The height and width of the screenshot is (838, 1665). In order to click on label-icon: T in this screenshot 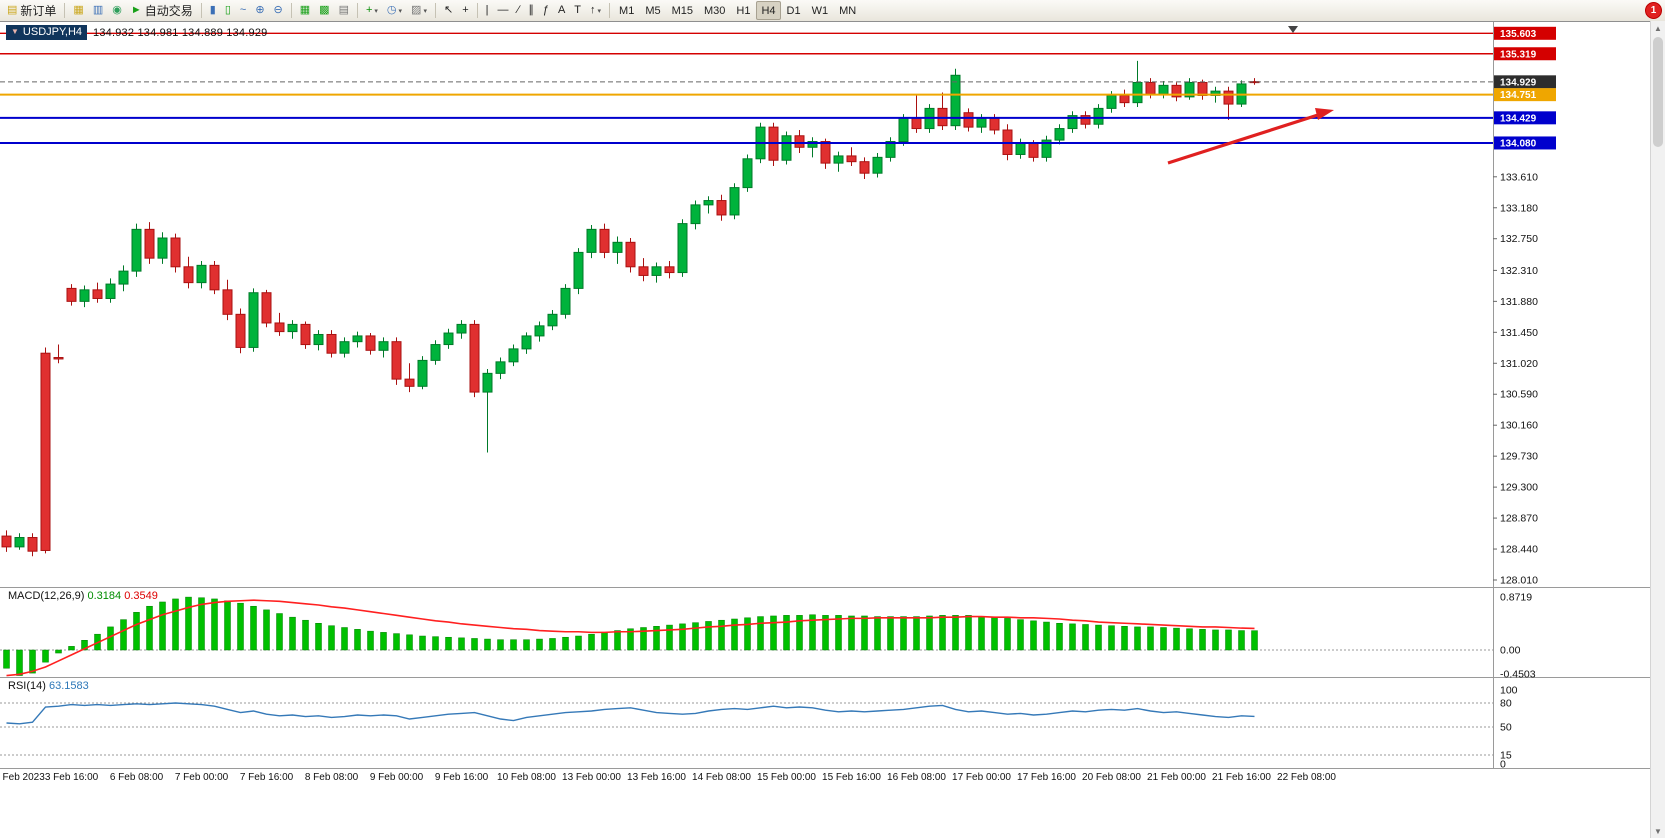, I will do `click(578, 10)`.